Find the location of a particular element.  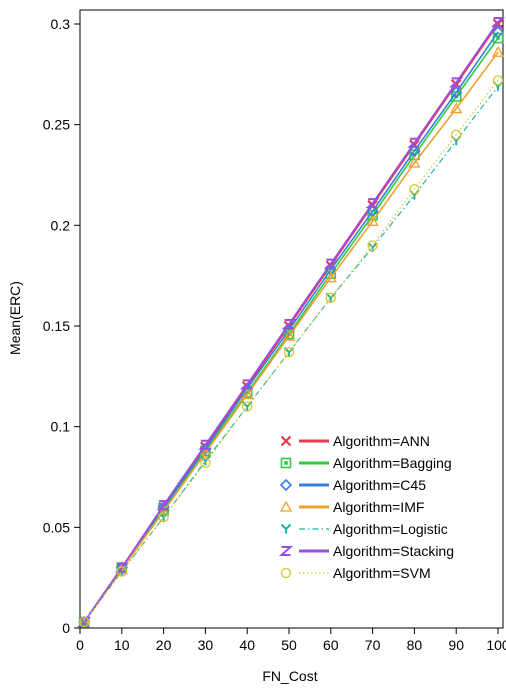

x-tick-label: 0 is located at coordinates (80, 645).